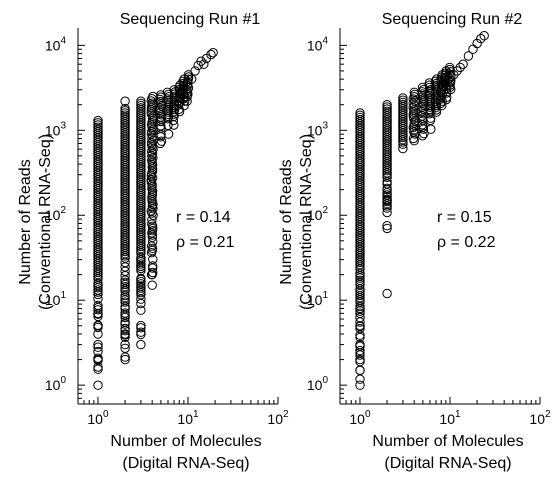 The image size is (557, 487). I want to click on y-tick-exponent: 0, so click(325, 380).